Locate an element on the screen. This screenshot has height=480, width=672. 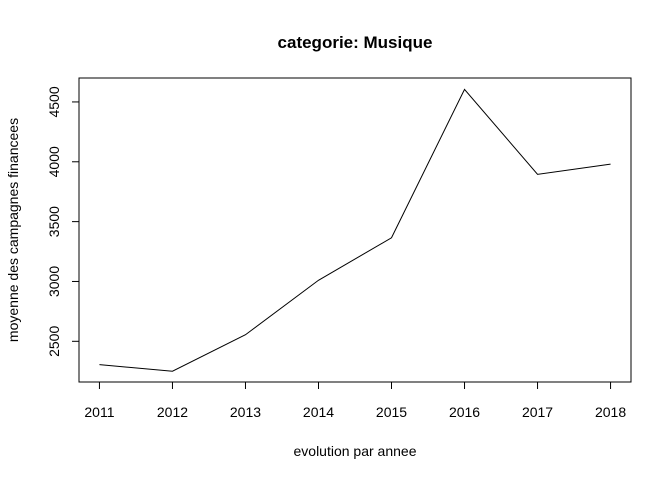
y-tick-label: 3000 is located at coordinates (54, 281).